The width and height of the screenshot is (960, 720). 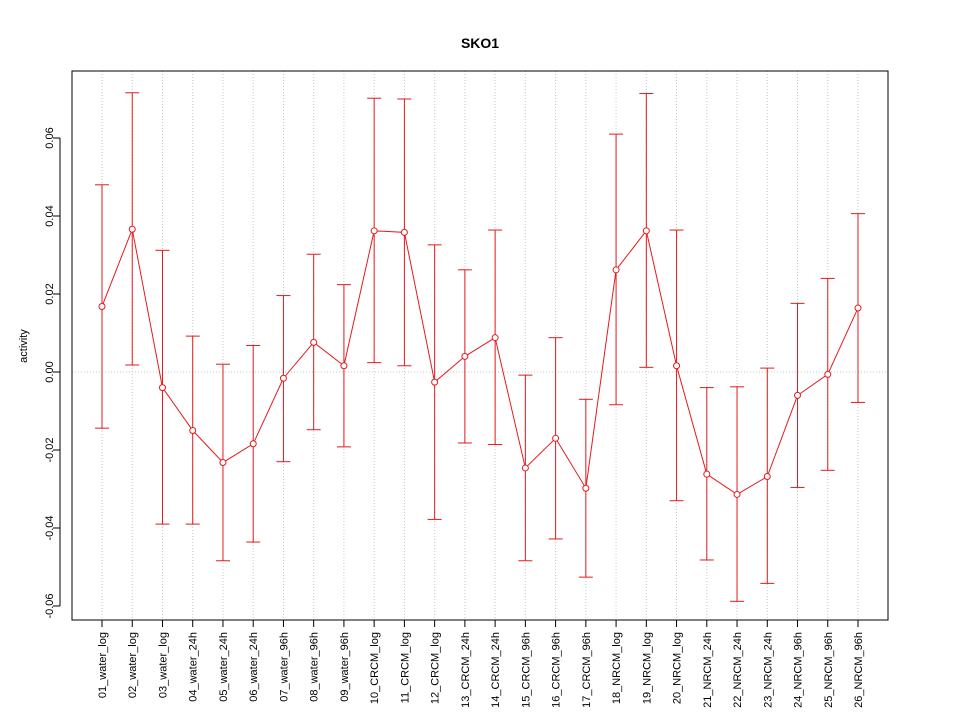 I want to click on y-tick-label: 0.04, so click(x=50, y=215).